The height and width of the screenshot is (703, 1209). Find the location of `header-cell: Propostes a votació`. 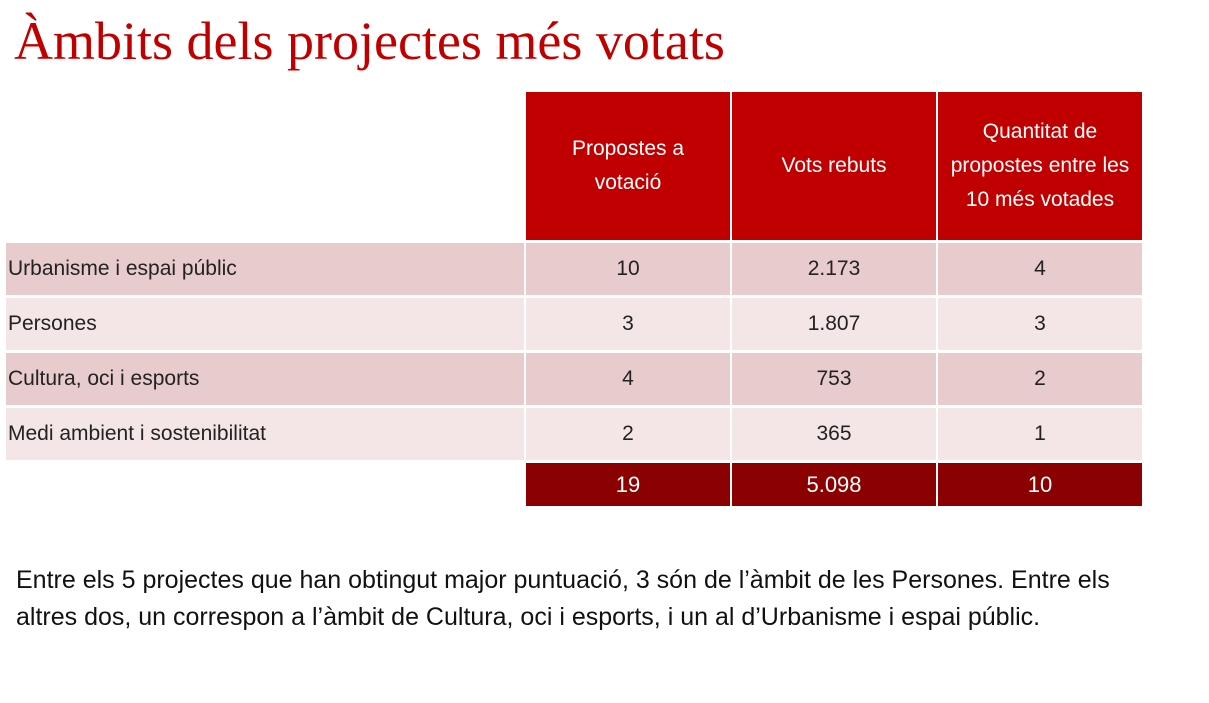

header-cell: Propostes a votació is located at coordinates (628, 166).